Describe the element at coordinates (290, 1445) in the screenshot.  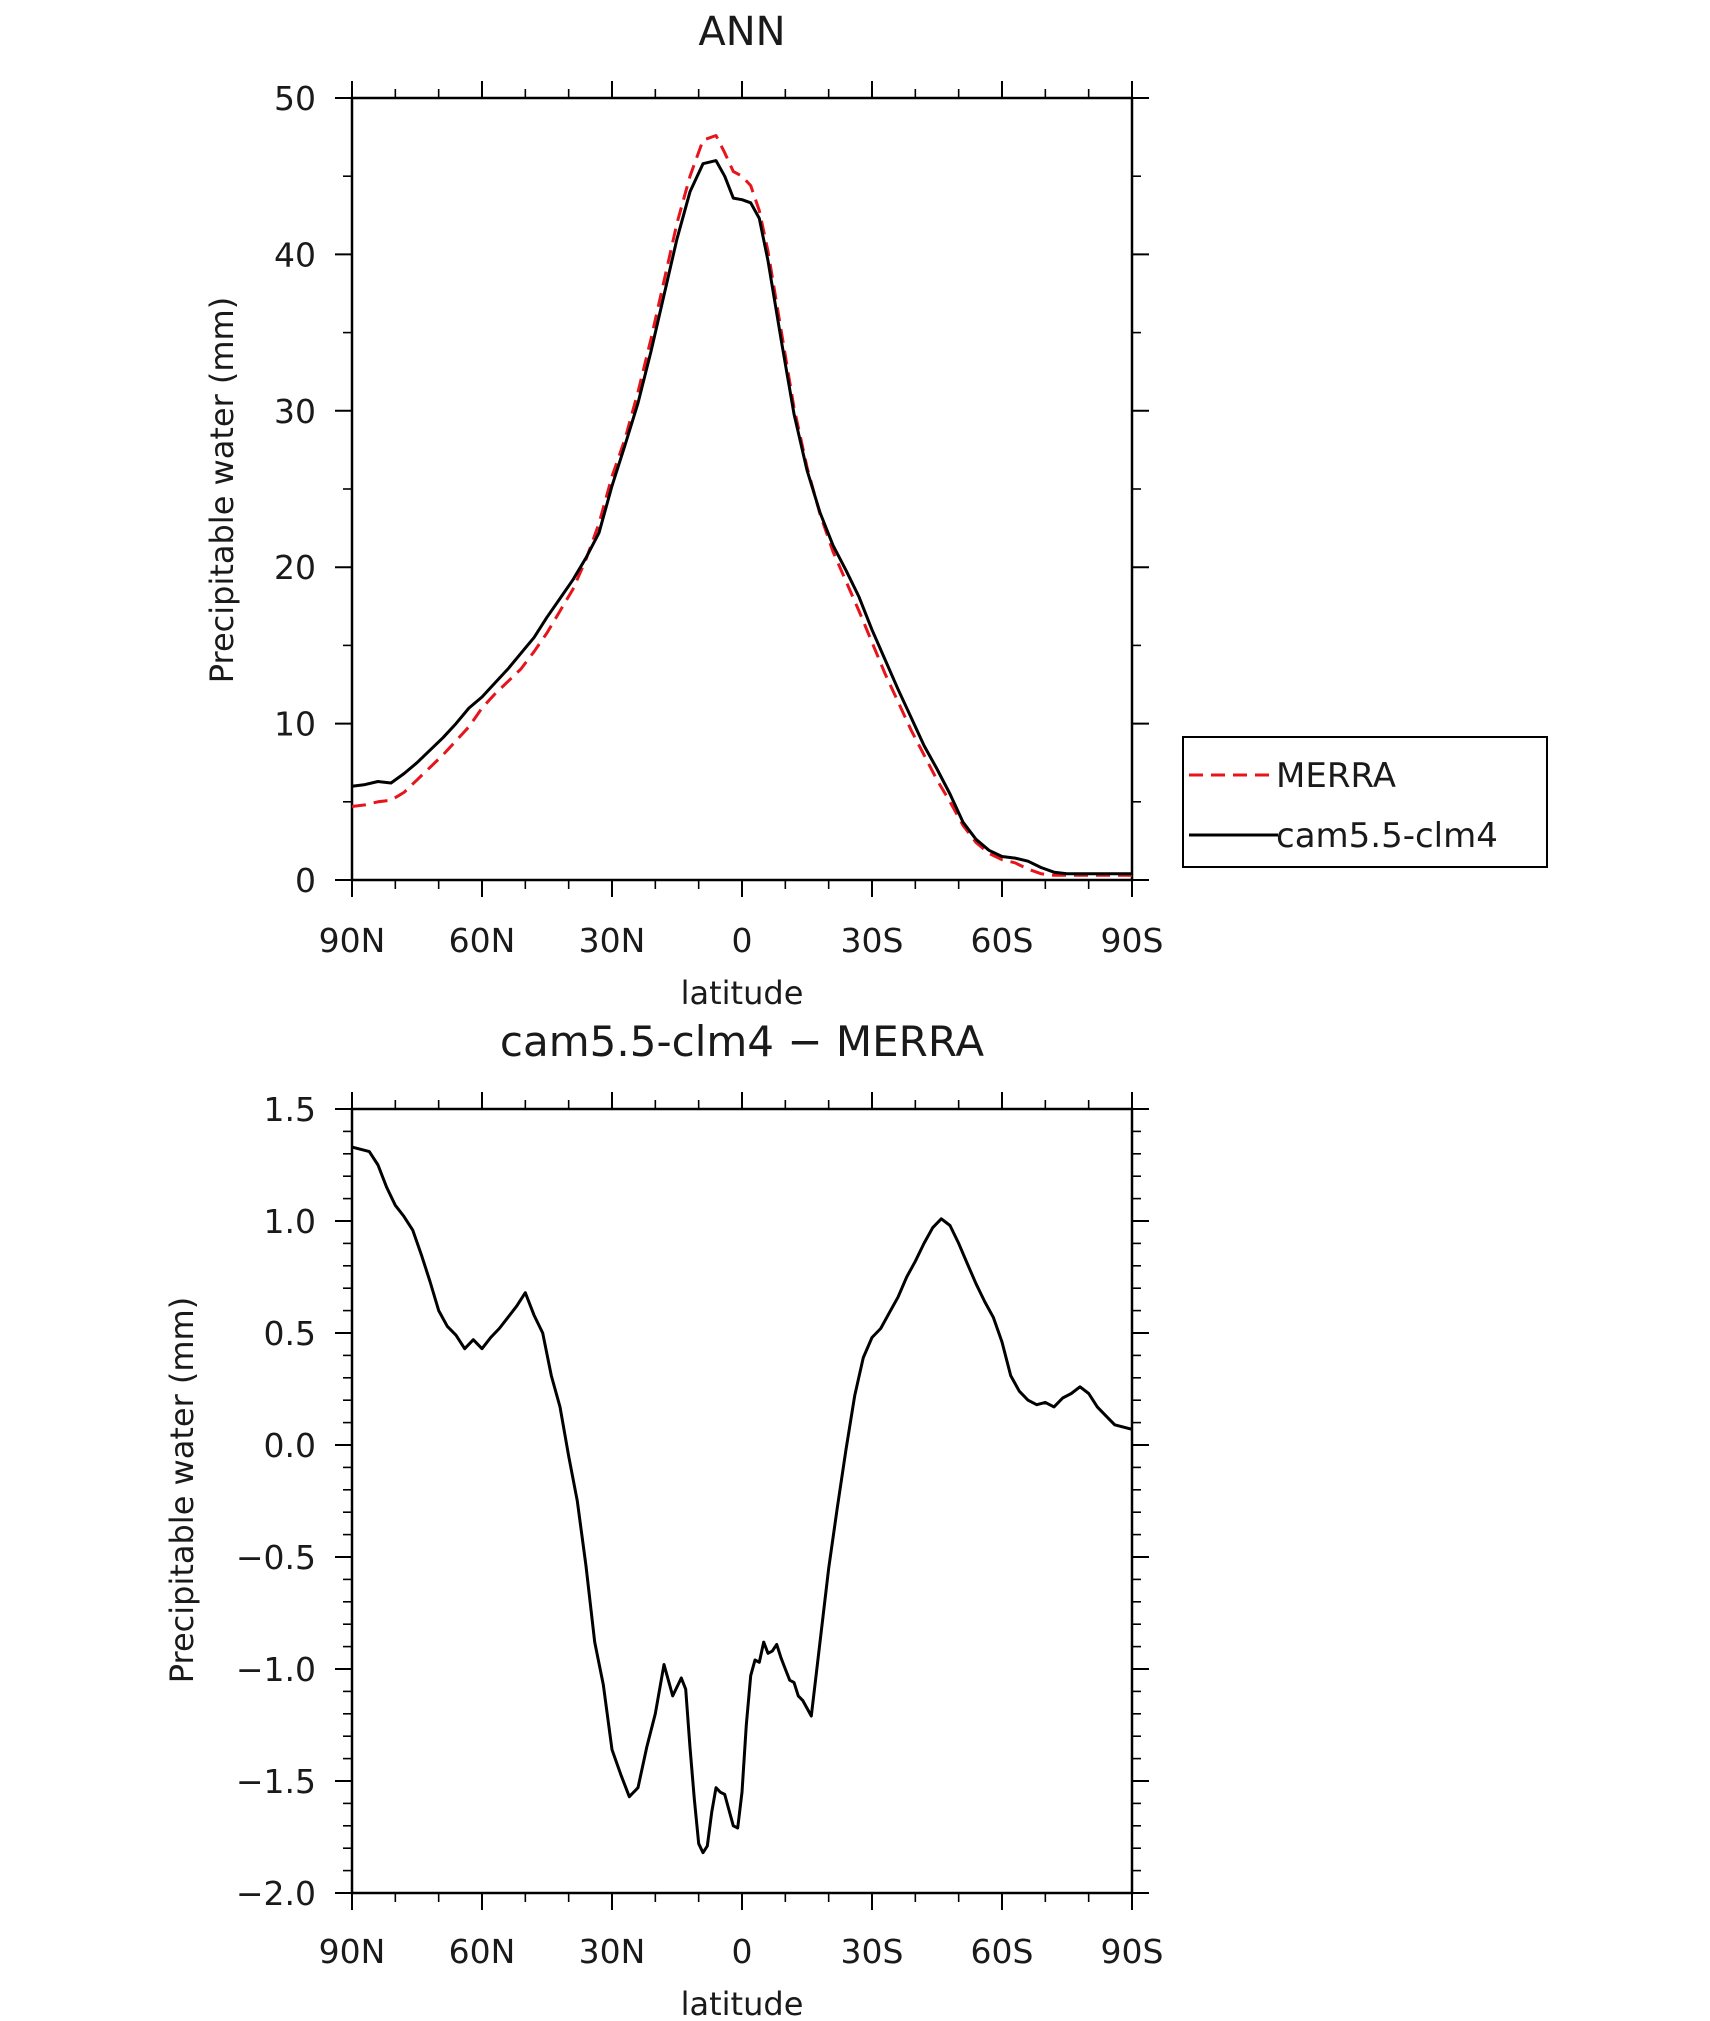
I see `y-tick-label: 0.0` at that location.